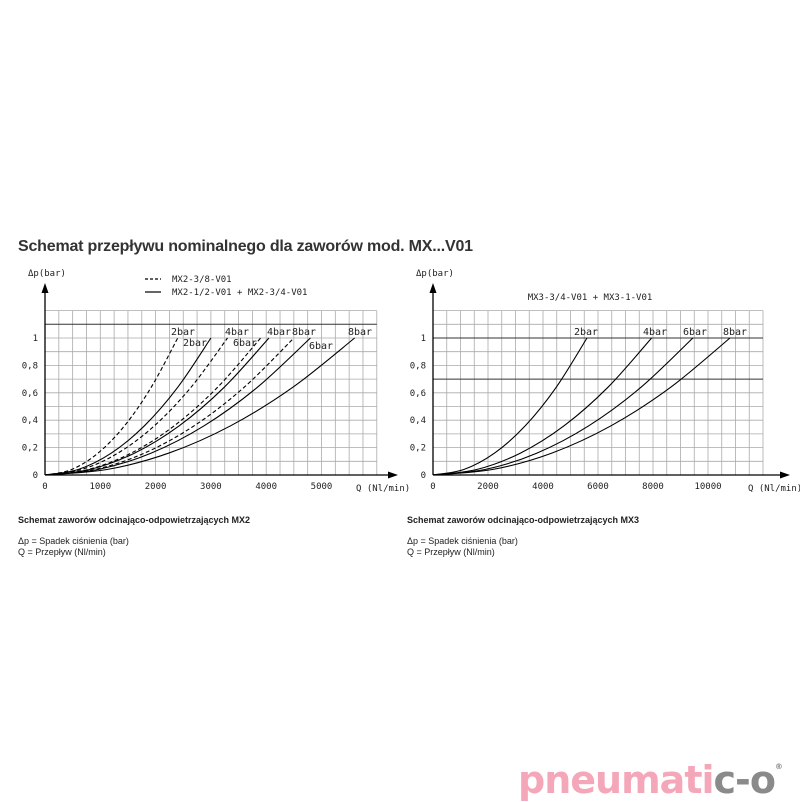  Describe the element at coordinates (202, 280) in the screenshot. I see `legend-label: MX2-3/8-V01` at that location.